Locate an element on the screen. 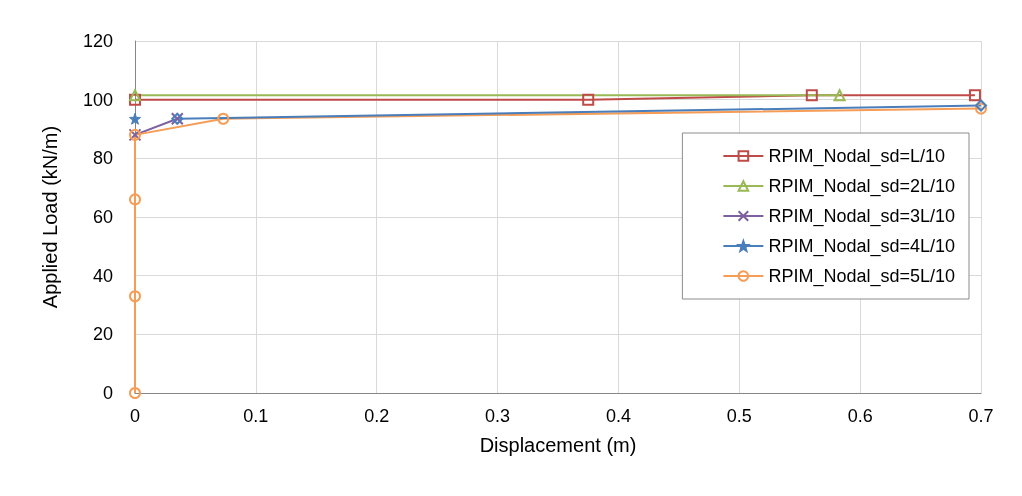 Image resolution: width=1022 pixels, height=496 pixels. y-tick-label: 0 is located at coordinates (107, 393).